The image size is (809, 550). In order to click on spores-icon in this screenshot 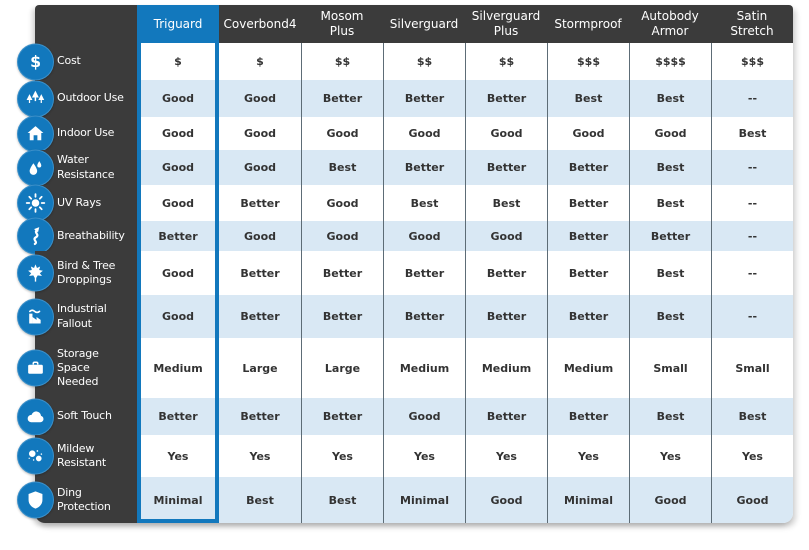, I will do `click(35, 456)`.